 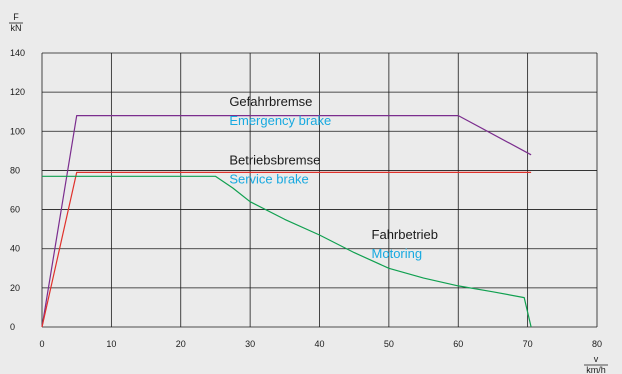 I want to click on series-label: Fahrbetrieb, so click(x=405, y=234).